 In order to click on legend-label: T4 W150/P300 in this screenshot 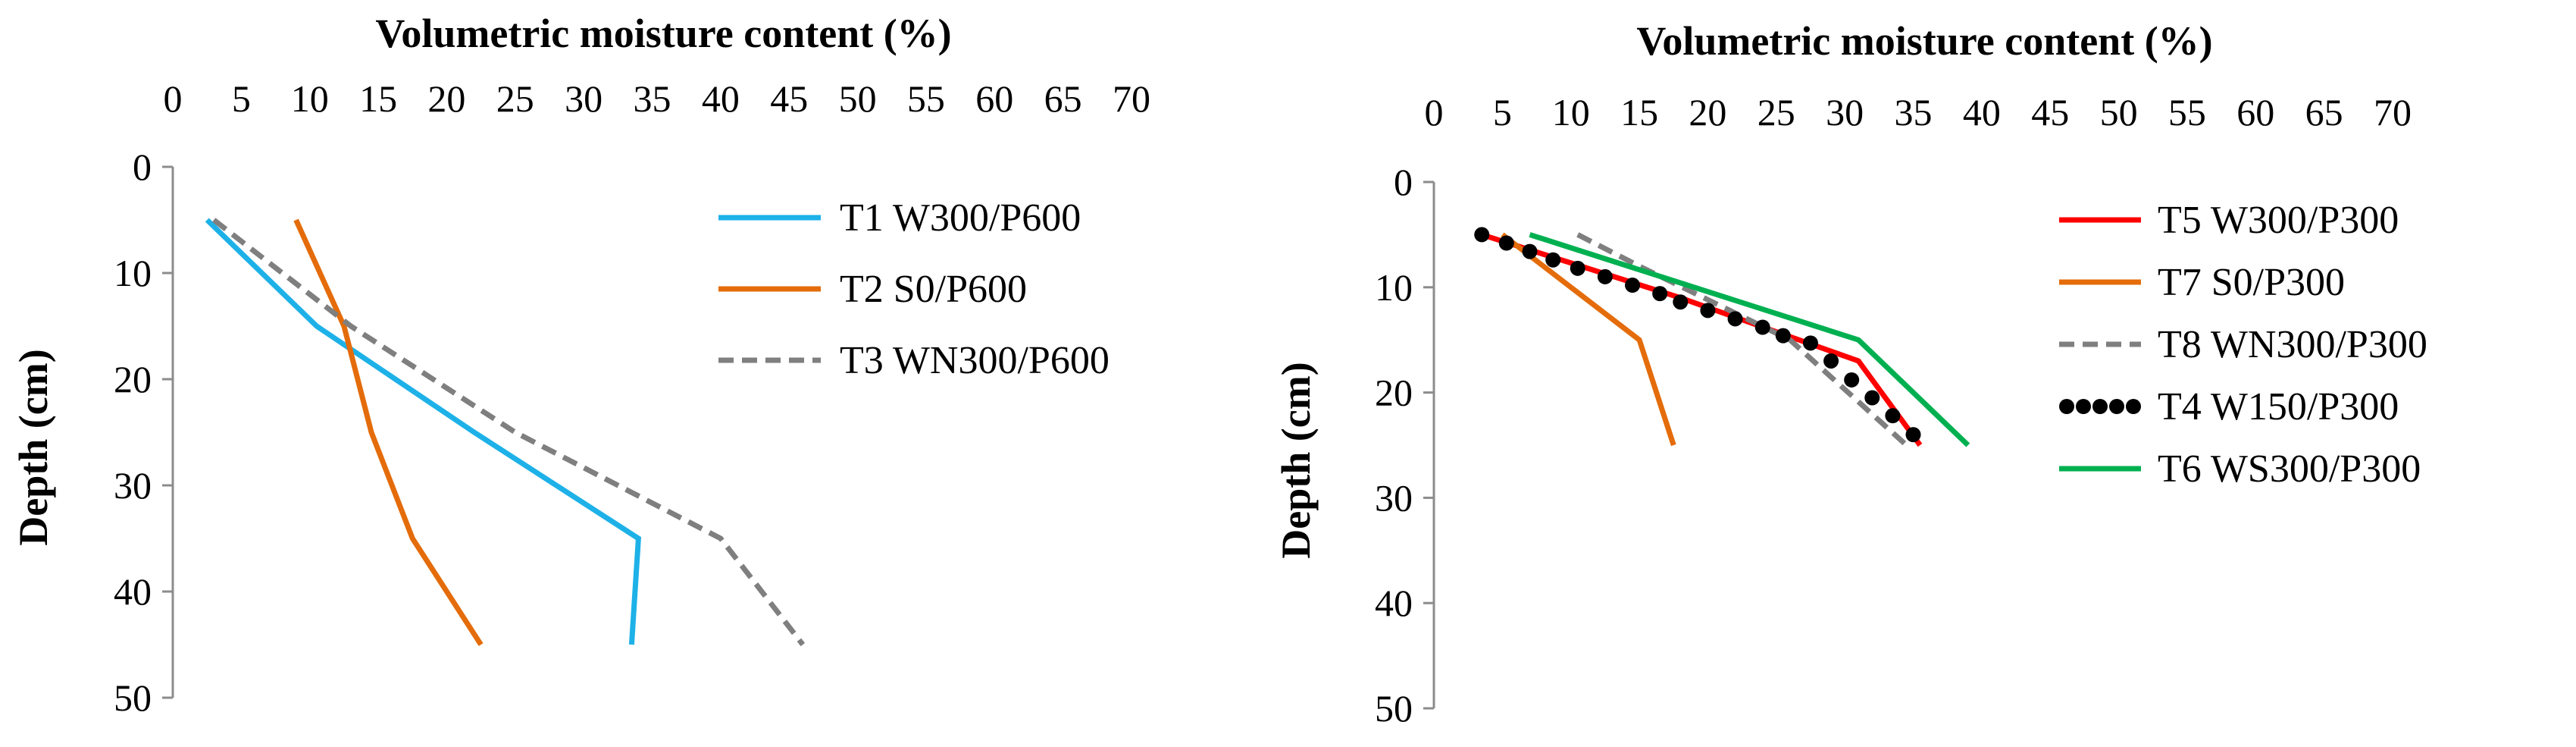, I will do `click(2278, 406)`.